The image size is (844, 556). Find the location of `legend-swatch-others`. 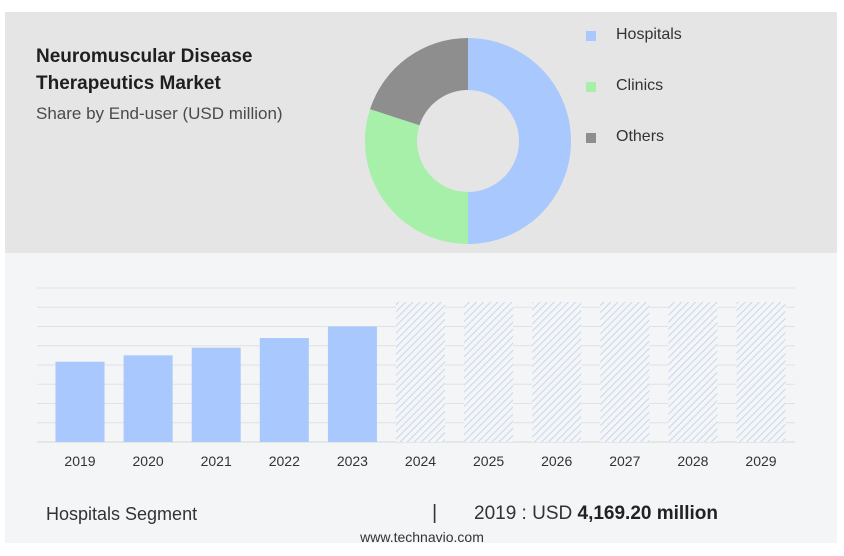

legend-swatch-others is located at coordinates (591, 138).